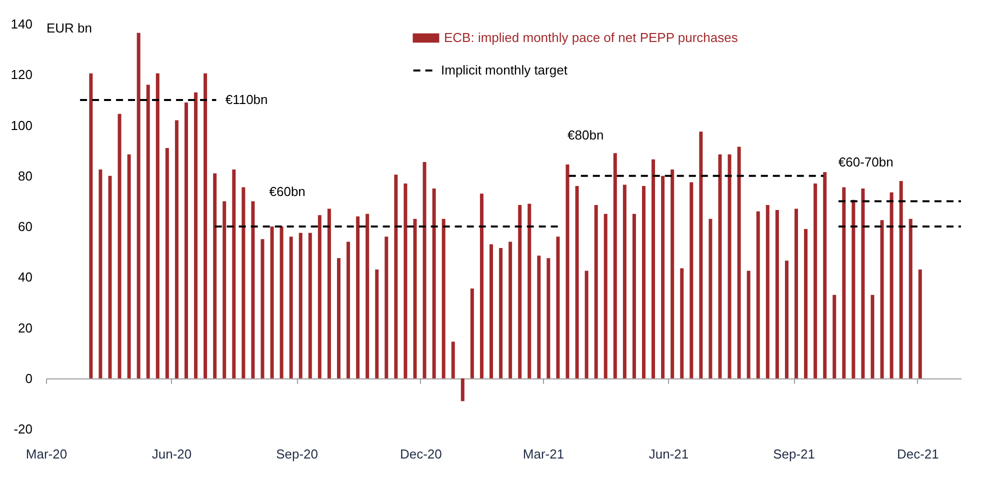 This screenshot has height=481, width=986. Describe the element at coordinates (25, 328) in the screenshot. I see `y-tick-label: 20` at that location.